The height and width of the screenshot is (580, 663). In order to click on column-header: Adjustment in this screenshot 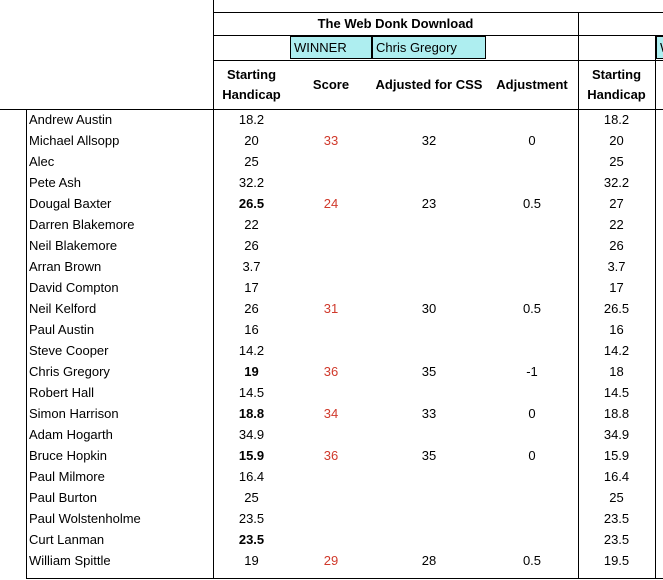, I will do `click(532, 84)`.